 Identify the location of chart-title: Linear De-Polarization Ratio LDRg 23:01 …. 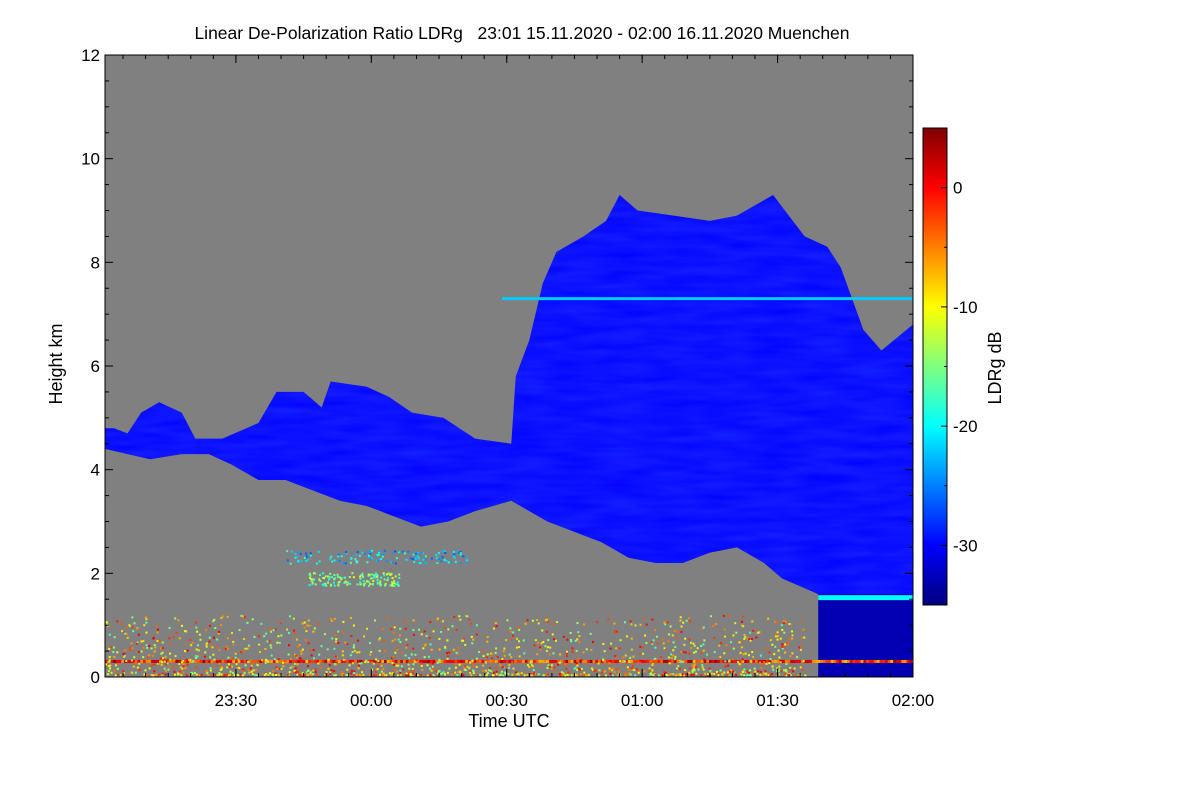
(521, 33).